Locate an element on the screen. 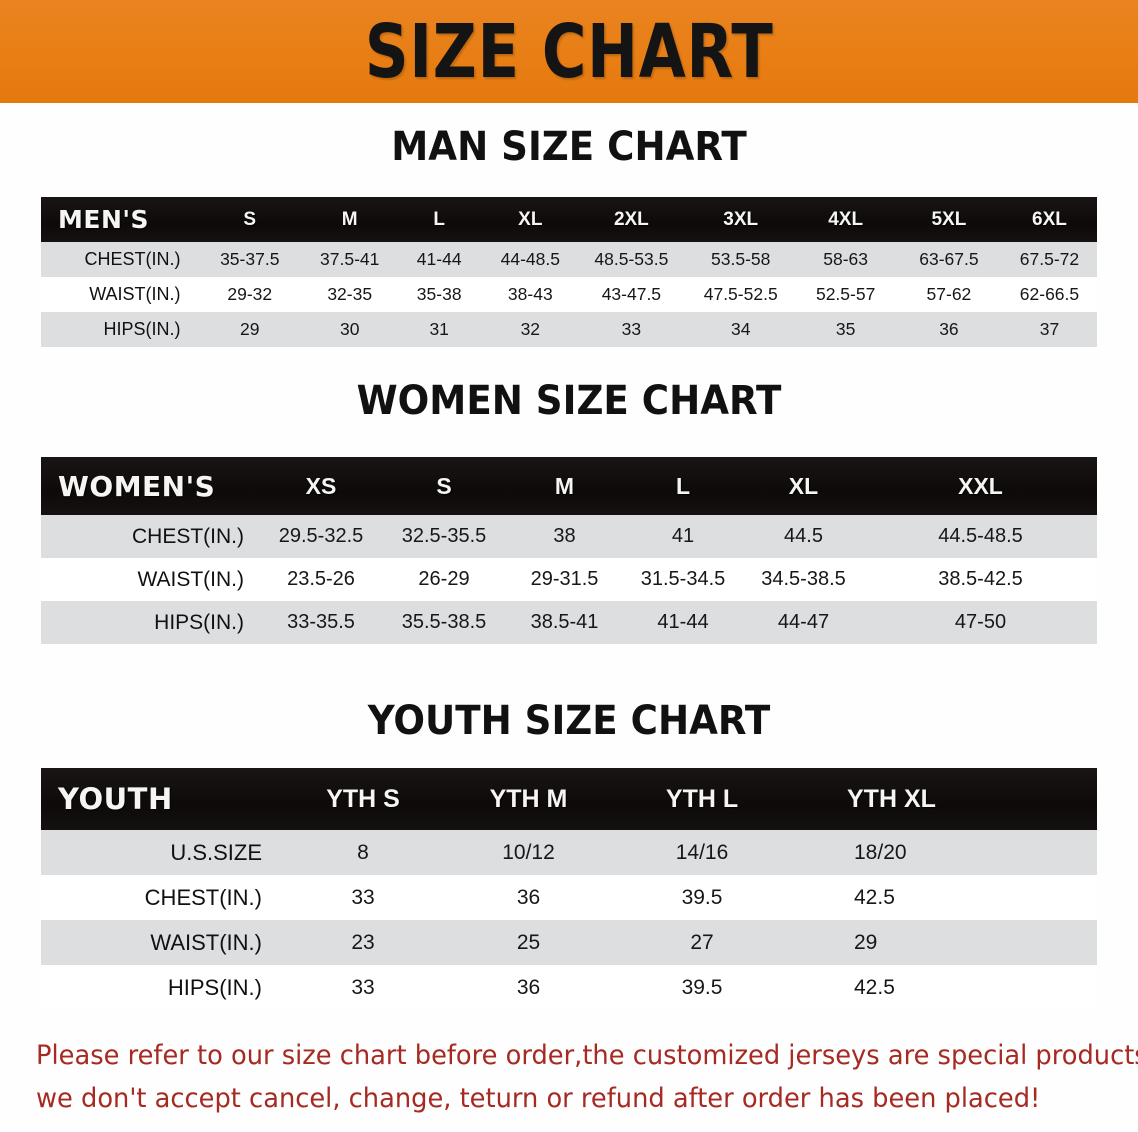 This screenshot has height=1132, width=1138. page-banner: SIZE CHART is located at coordinates (569, 51).